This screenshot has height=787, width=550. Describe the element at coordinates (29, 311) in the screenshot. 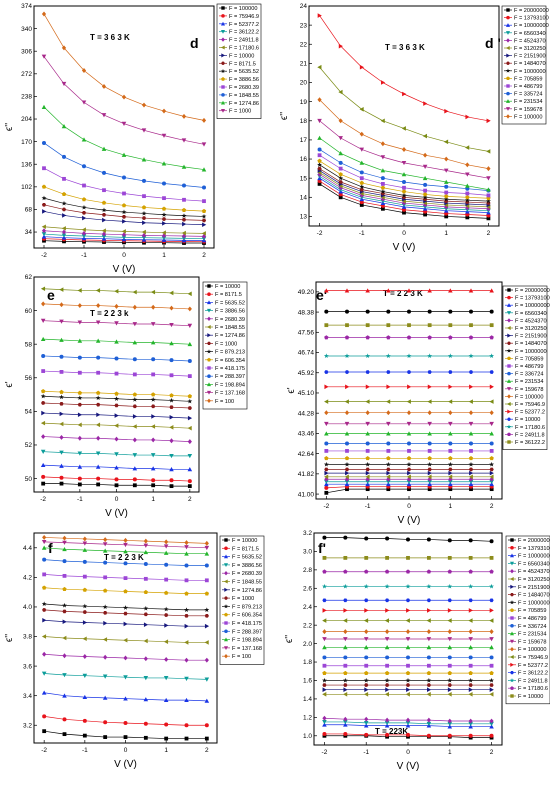

I see `y-tick-label: 60` at that location.